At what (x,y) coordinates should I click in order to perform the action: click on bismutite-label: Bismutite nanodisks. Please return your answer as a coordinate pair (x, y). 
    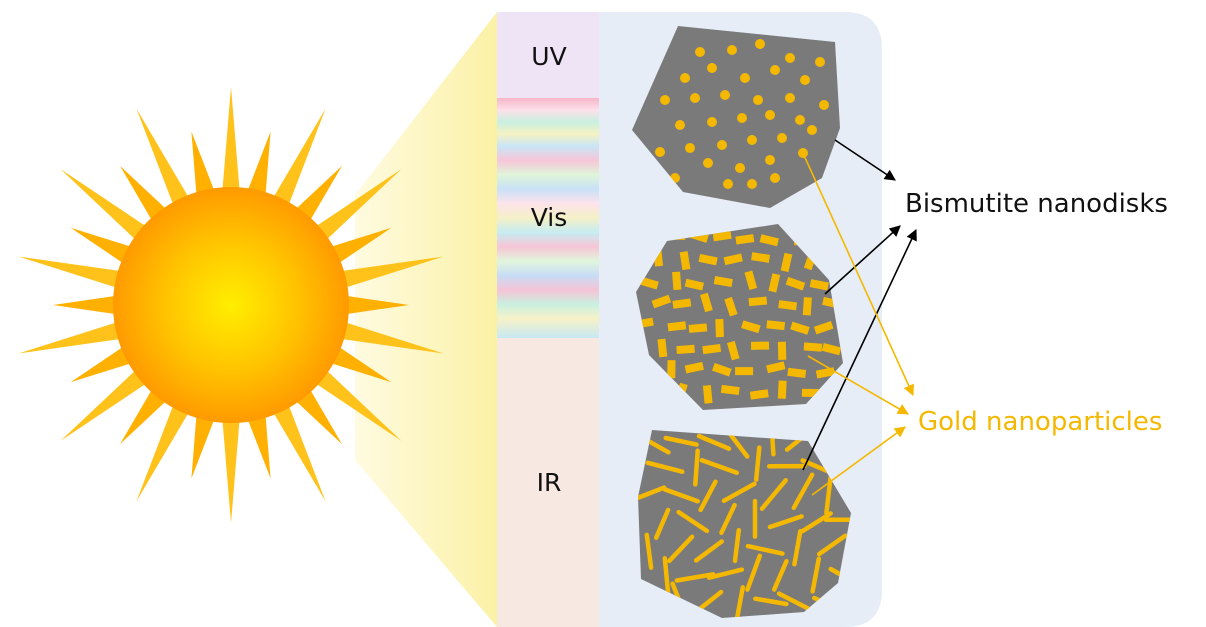
    Looking at the image, I should click on (1036, 204).